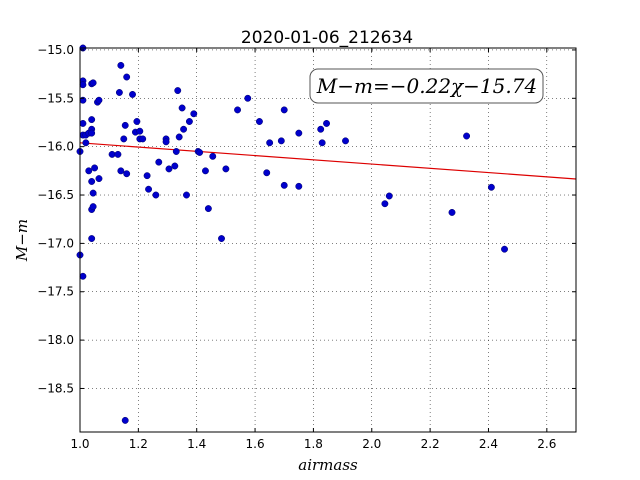 This screenshot has height=480, width=640. I want to click on x-tick-label: 1.4, so click(196, 444).